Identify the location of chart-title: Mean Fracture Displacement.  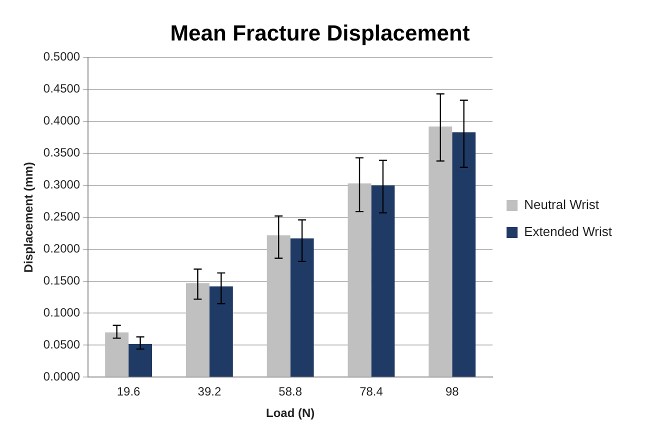
(320, 33).